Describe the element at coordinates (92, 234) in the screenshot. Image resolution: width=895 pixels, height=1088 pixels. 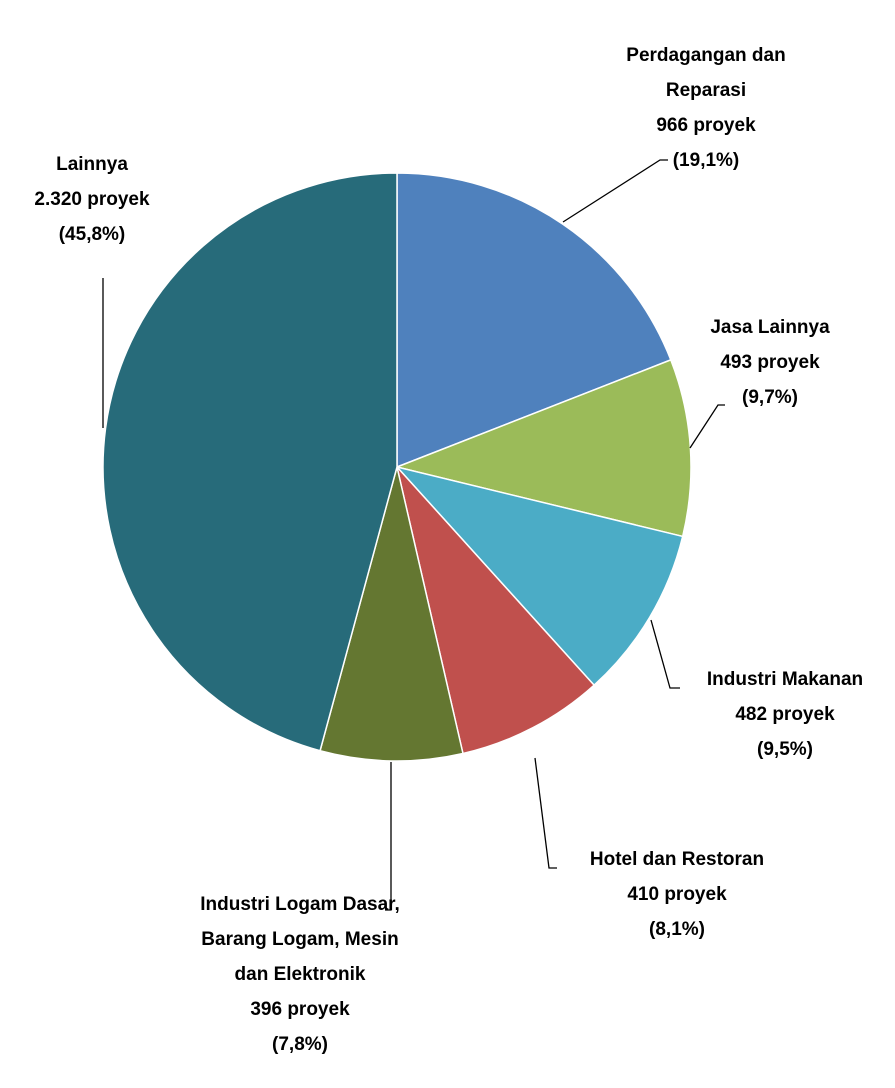
I see `percentage-label: (45,8%)` at that location.